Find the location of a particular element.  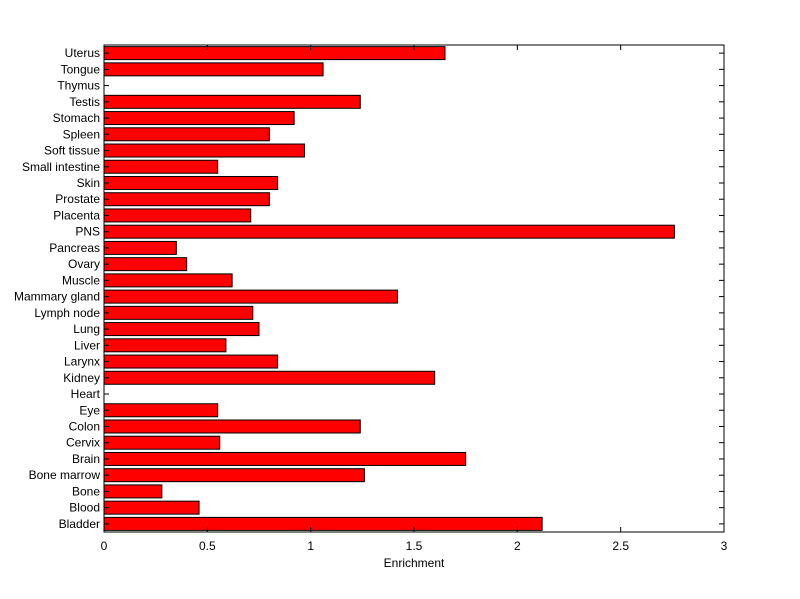

y-tick-label-pancreas: Pancreas is located at coordinates (74, 248).